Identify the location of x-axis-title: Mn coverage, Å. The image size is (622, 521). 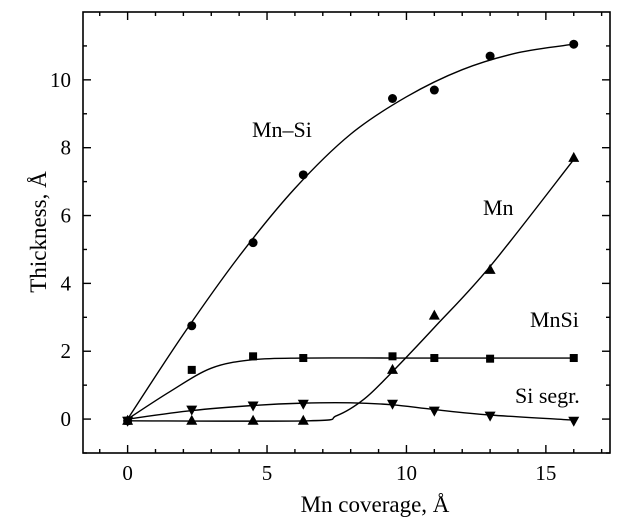
(375, 504).